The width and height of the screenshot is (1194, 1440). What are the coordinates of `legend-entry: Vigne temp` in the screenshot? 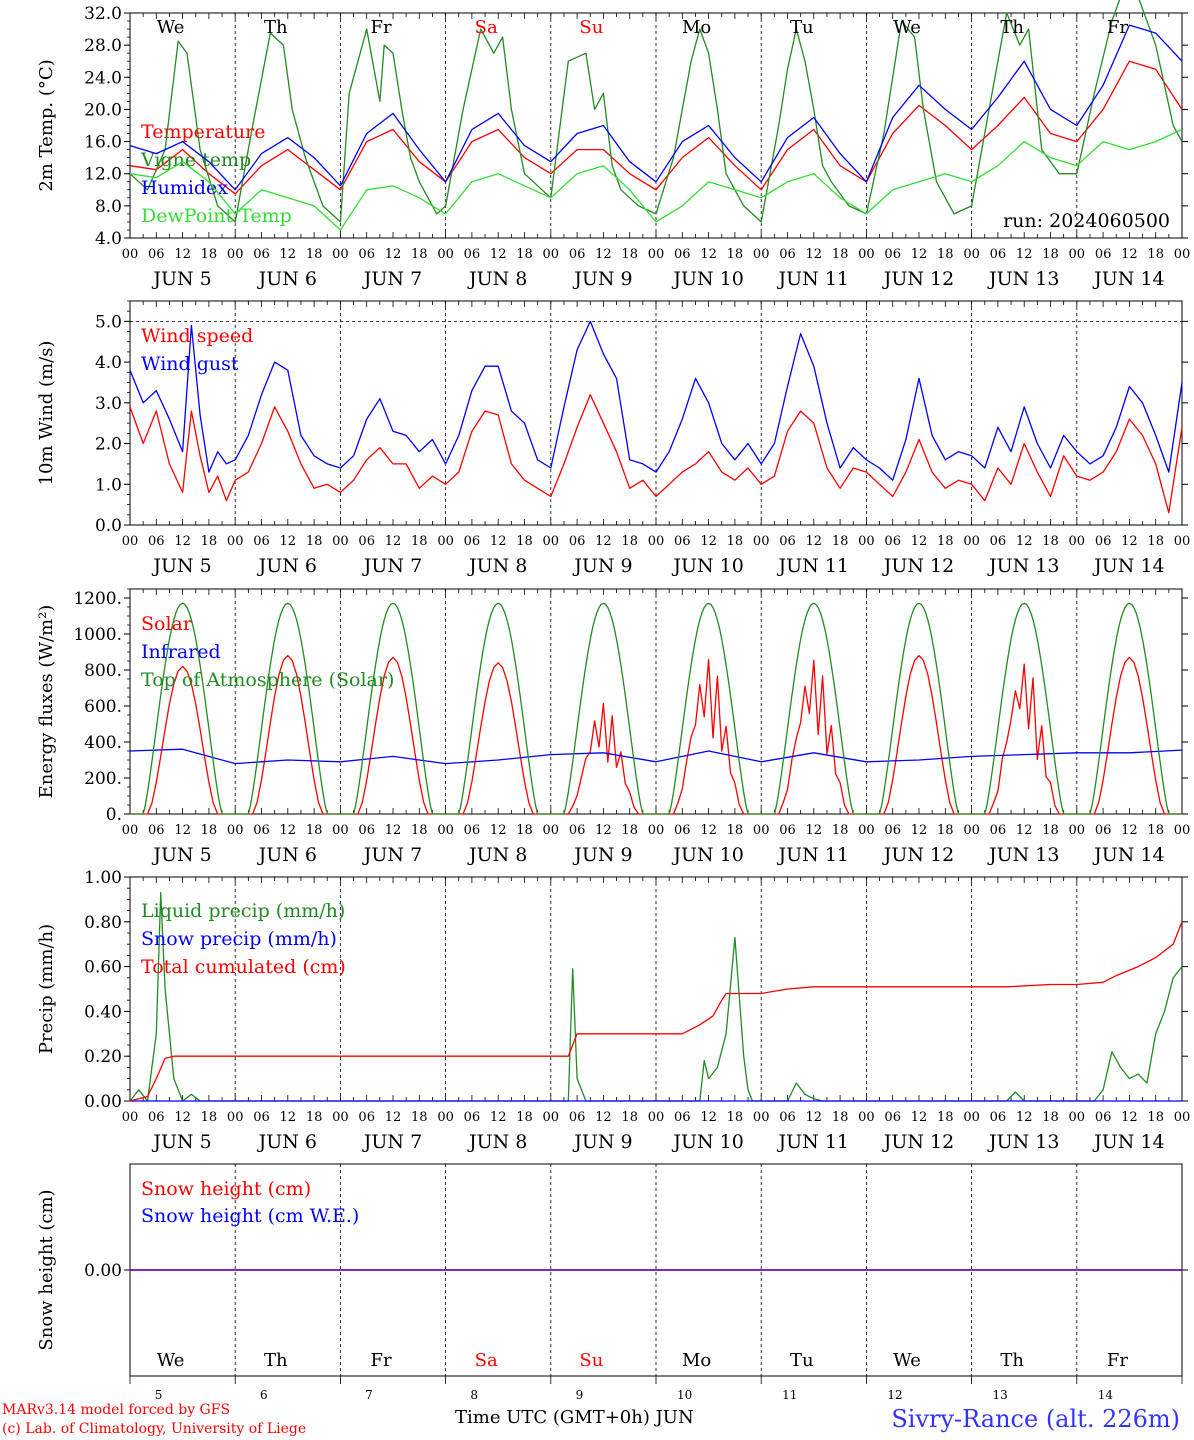 It's located at (195, 160).